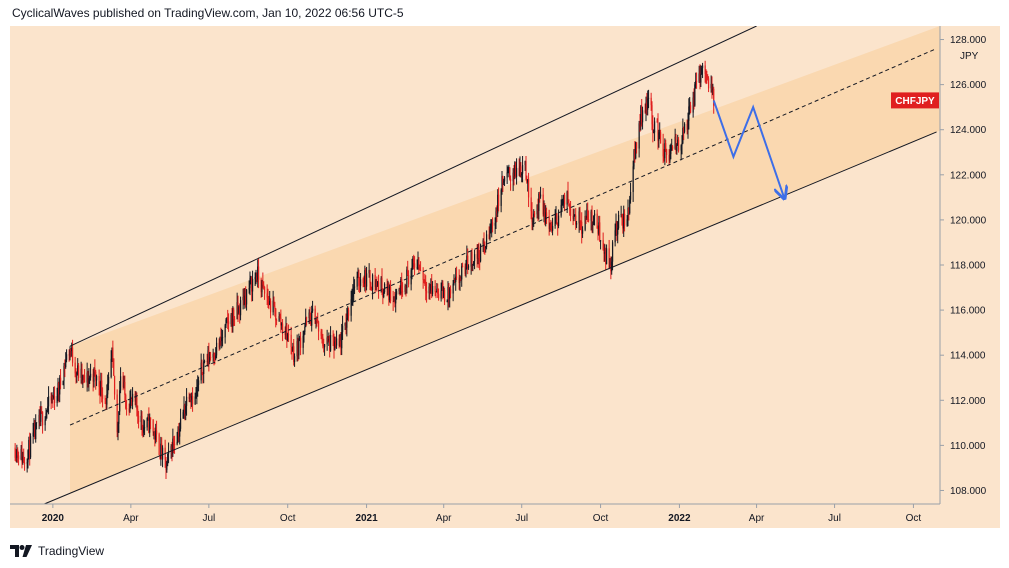 The width and height of the screenshot is (1009, 568). Describe the element at coordinates (970, 272) in the screenshot. I see `price-axis` at that location.